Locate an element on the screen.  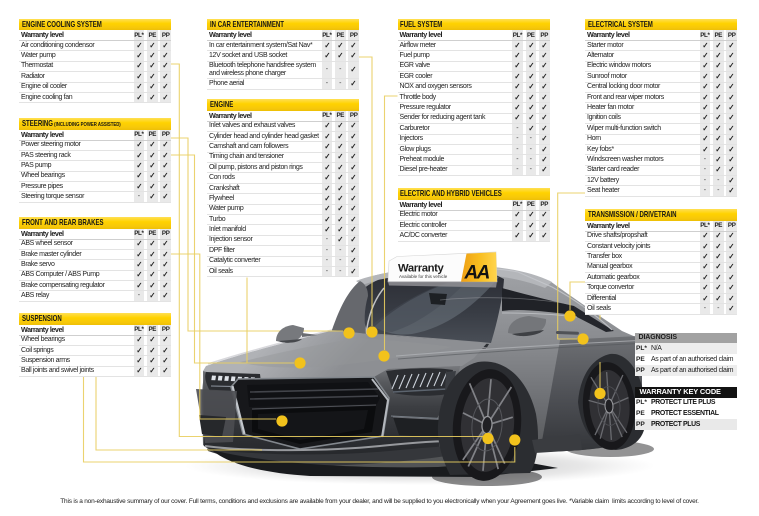
svg-text: AA is located at coordinates (477, 273).